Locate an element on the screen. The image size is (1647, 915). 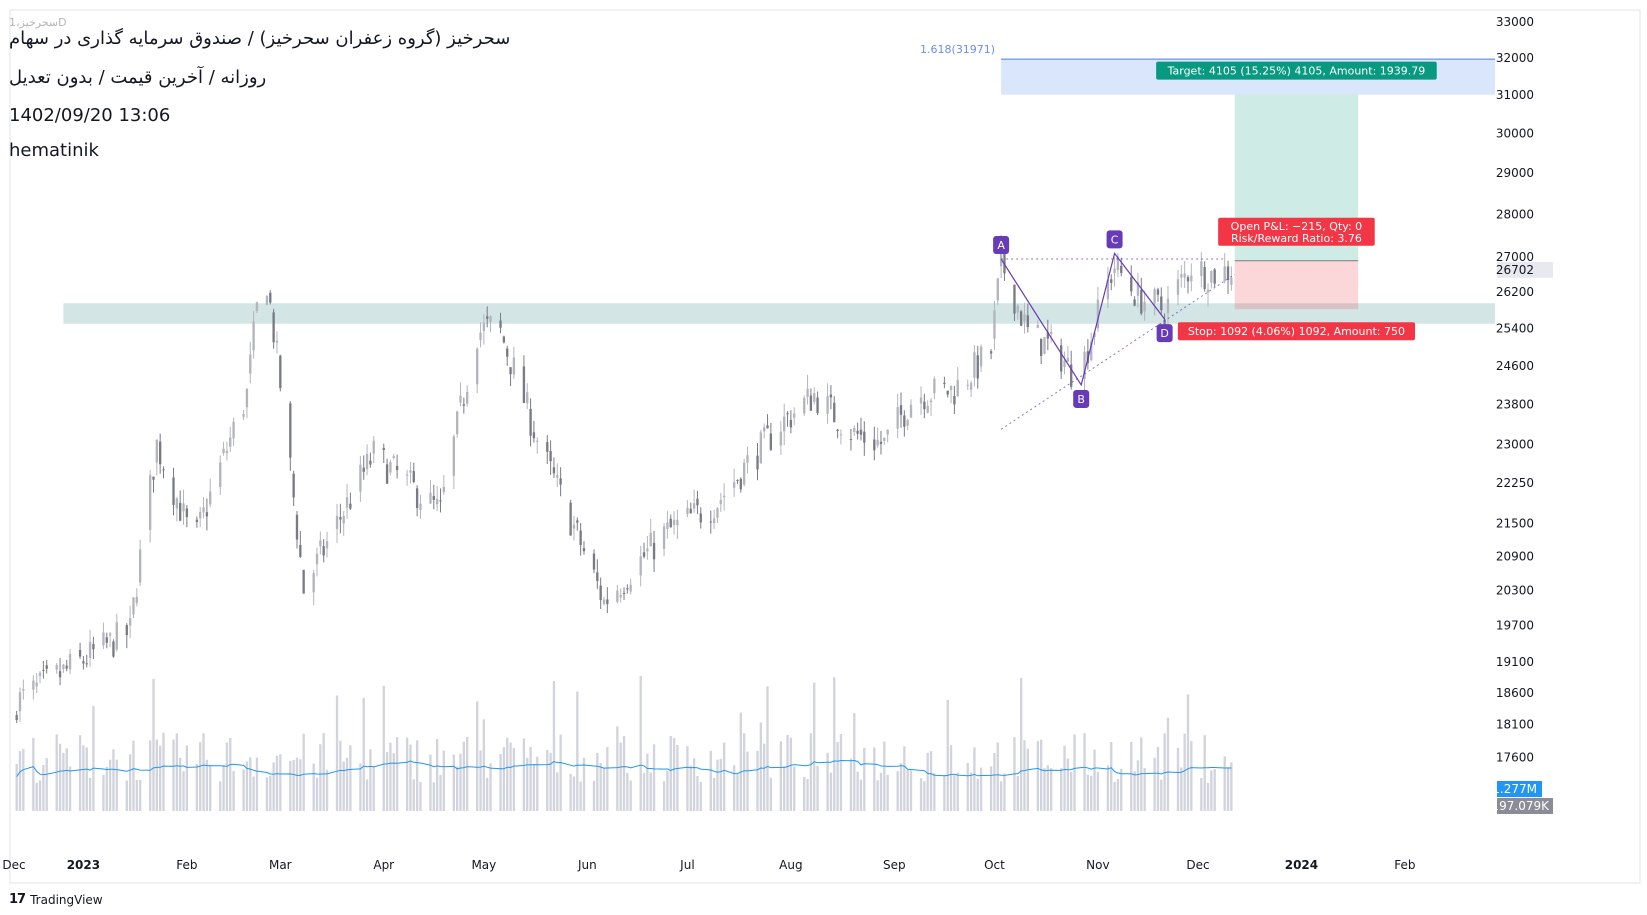
price-tick-label: 20300 is located at coordinates (1515, 591).